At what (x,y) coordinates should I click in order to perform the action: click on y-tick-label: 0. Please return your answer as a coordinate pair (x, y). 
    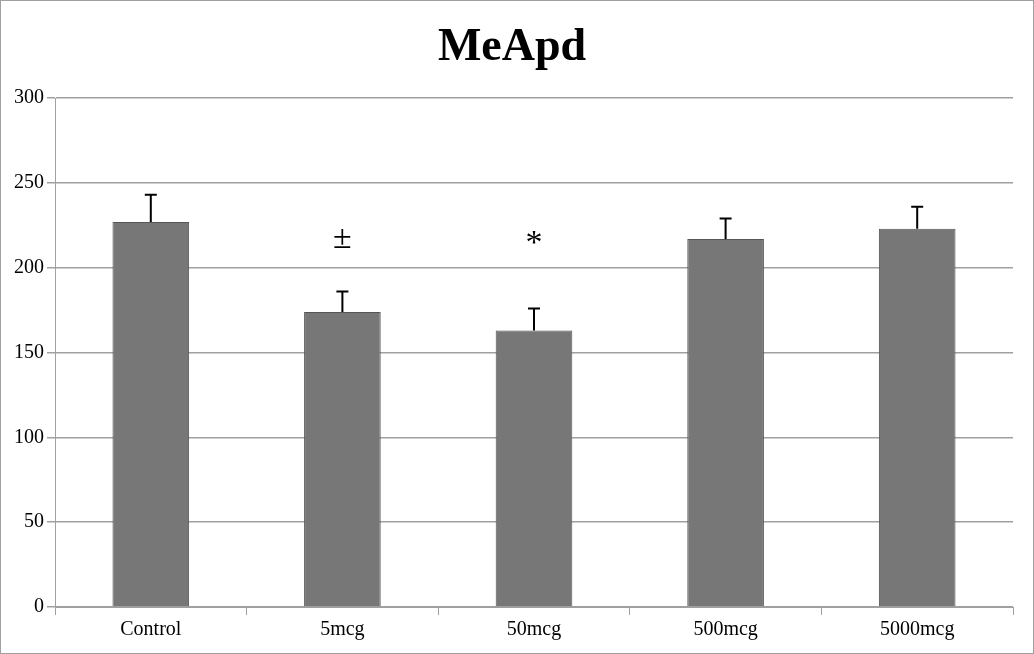
    Looking at the image, I should click on (39, 605).